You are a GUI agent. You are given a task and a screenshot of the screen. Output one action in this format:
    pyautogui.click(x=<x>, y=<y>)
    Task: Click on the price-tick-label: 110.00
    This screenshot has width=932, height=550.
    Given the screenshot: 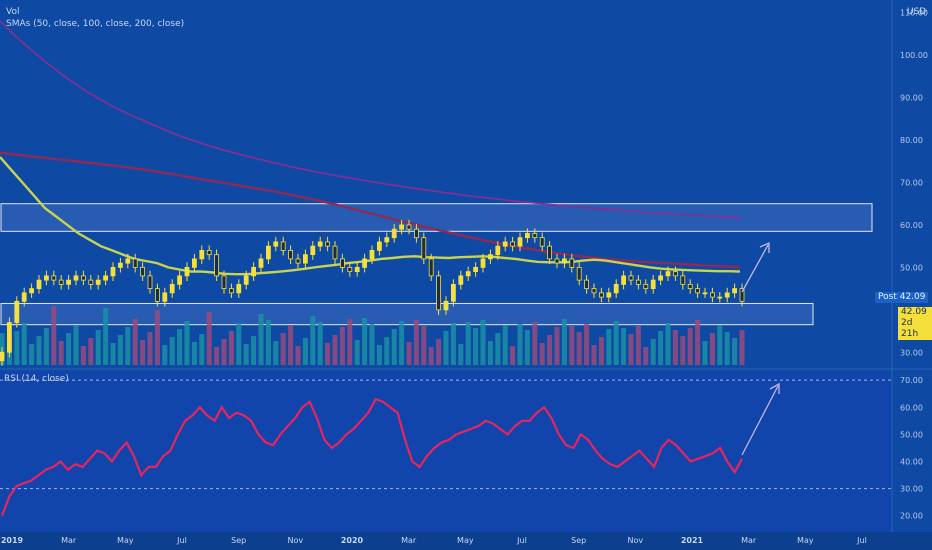 What is the action you would take?
    pyautogui.click(x=914, y=13)
    